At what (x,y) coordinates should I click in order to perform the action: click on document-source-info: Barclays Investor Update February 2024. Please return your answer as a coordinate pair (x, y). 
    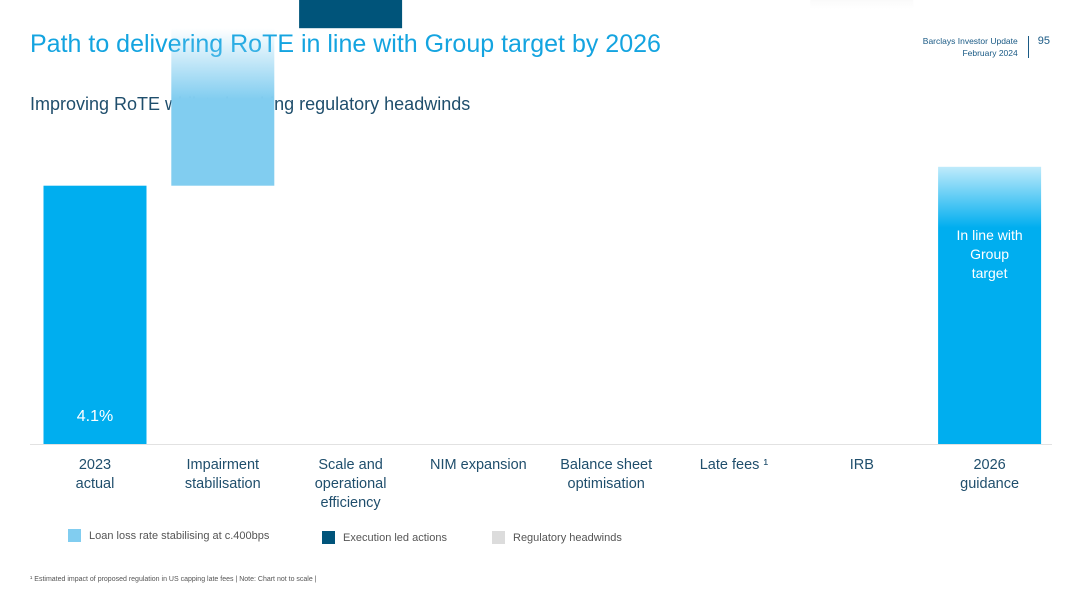
    Looking at the image, I should click on (970, 47).